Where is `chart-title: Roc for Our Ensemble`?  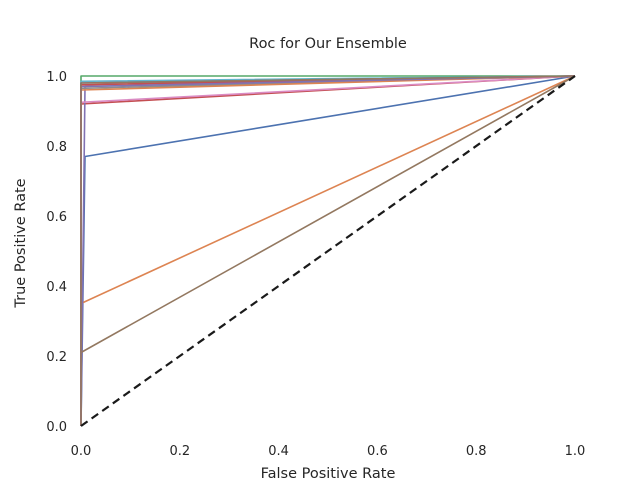 chart-title: Roc for Our Ensemble is located at coordinates (328, 44).